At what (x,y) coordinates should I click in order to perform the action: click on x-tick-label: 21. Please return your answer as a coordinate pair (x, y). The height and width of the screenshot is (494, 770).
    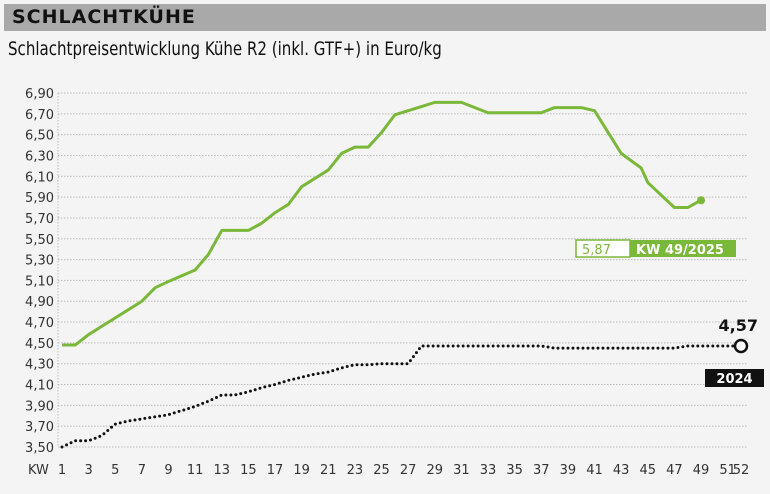
    Looking at the image, I should click on (328, 470).